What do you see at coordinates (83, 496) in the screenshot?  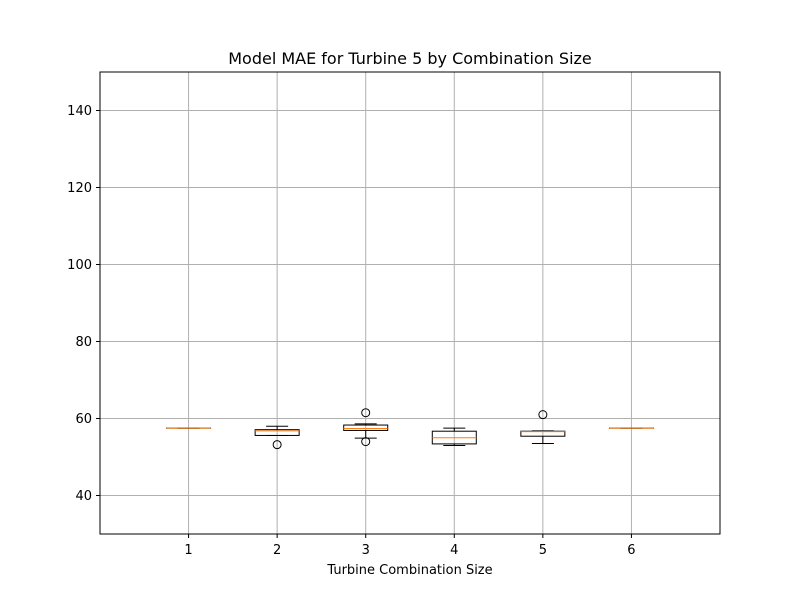 I see `y-tick-label: 40` at bounding box center [83, 496].